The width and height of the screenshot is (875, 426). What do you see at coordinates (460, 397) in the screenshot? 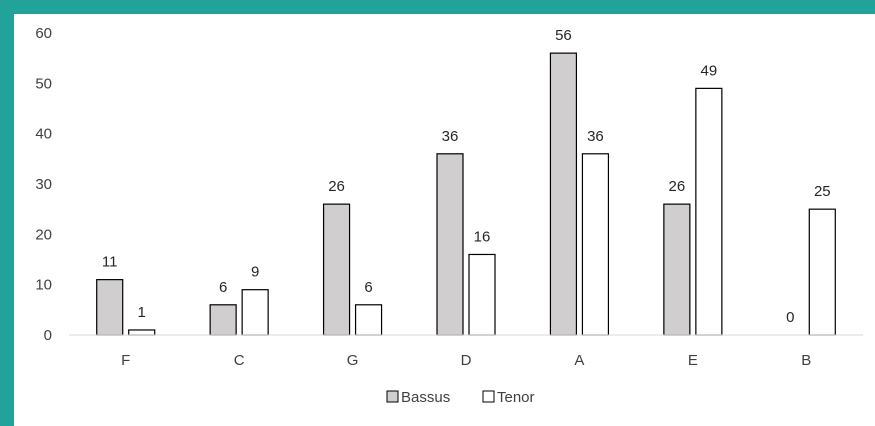
I see `legend: Bassus Tenor` at bounding box center [460, 397].